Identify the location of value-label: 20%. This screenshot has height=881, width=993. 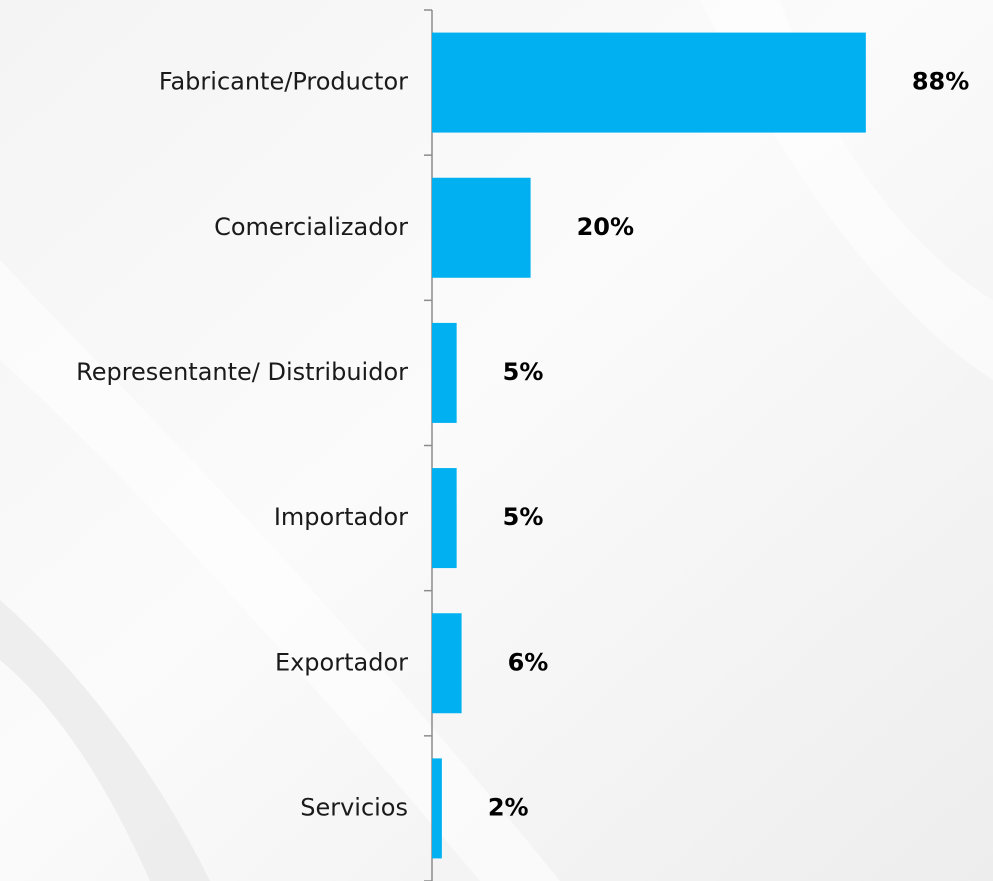
(605, 227).